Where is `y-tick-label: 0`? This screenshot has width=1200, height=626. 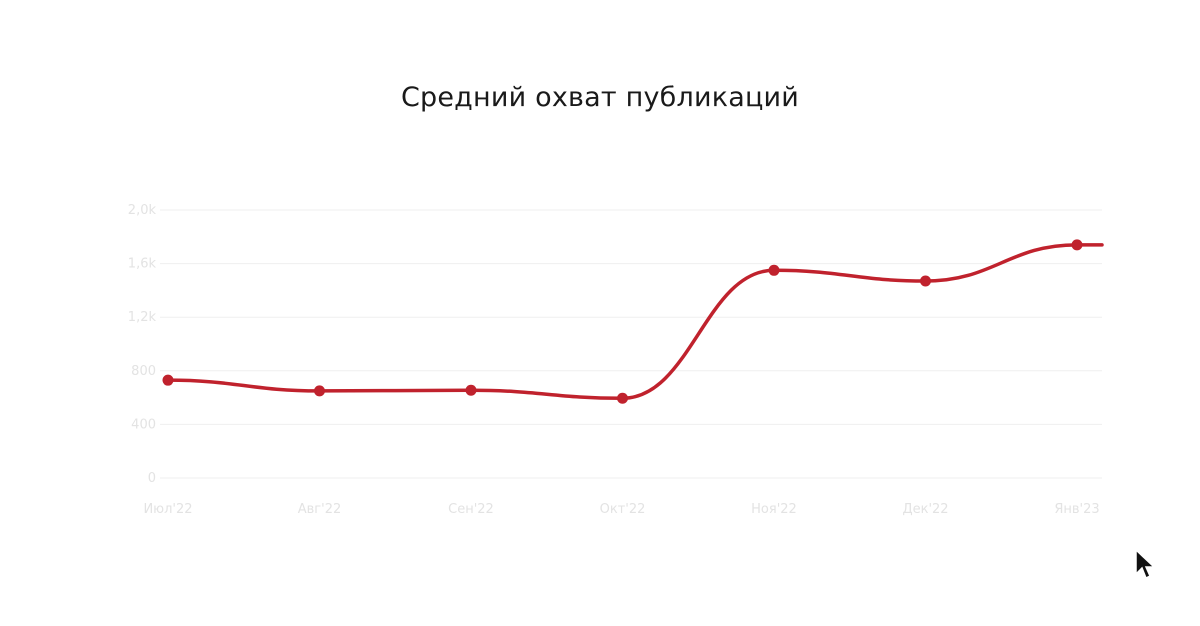
y-tick-label: 0 is located at coordinates (152, 478).